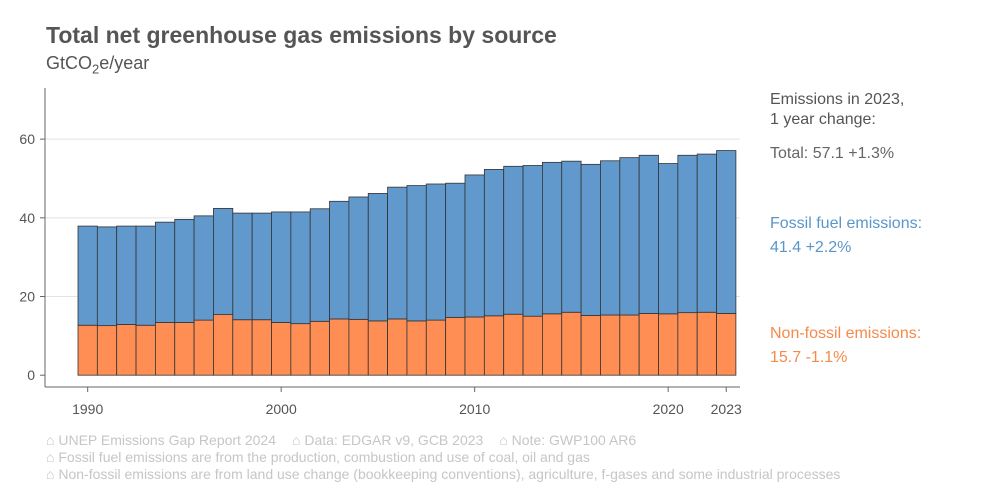  What do you see at coordinates (96, 69) in the screenshot?
I see `subtitle-unit-subscript: 2` at bounding box center [96, 69].